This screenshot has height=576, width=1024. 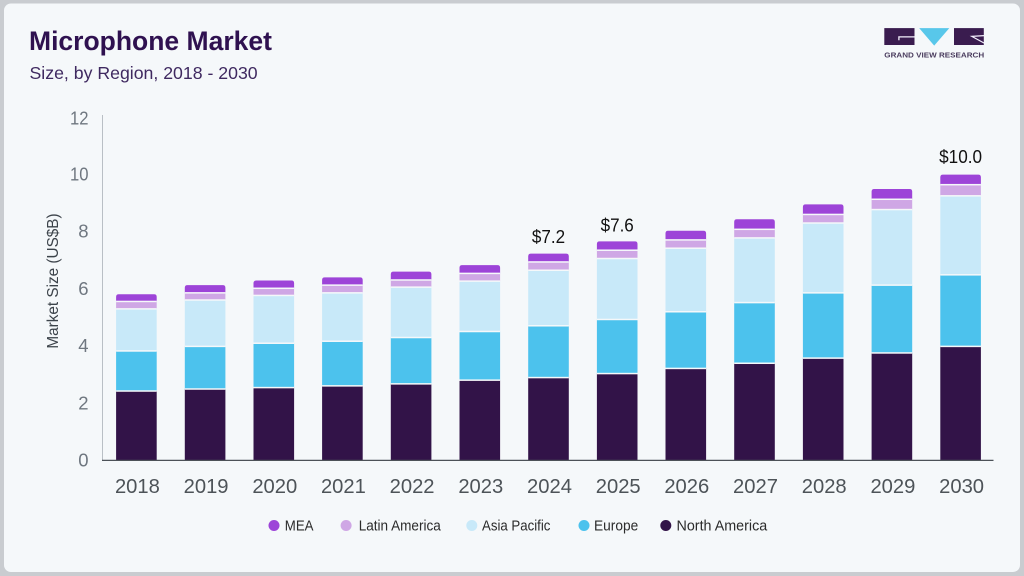 I want to click on svg-text: $7.2, so click(x=548, y=236).